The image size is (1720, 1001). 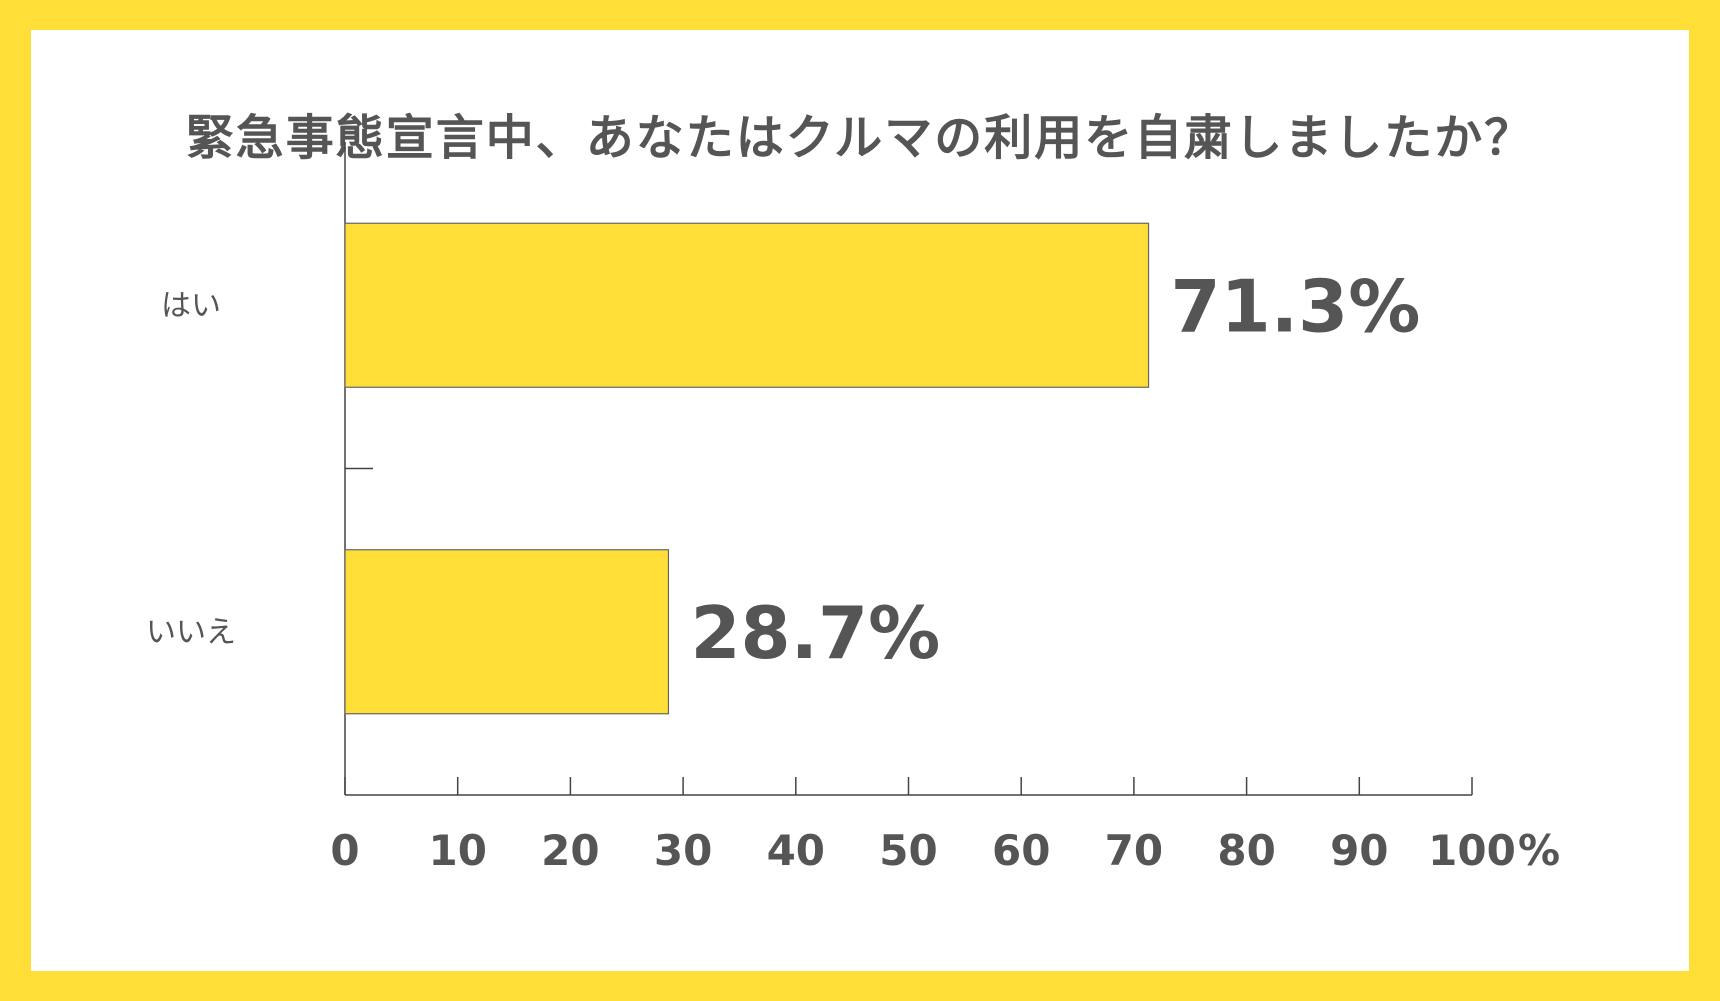 What do you see at coordinates (1539, 850) in the screenshot?
I see `x-axis-unit: %` at bounding box center [1539, 850].